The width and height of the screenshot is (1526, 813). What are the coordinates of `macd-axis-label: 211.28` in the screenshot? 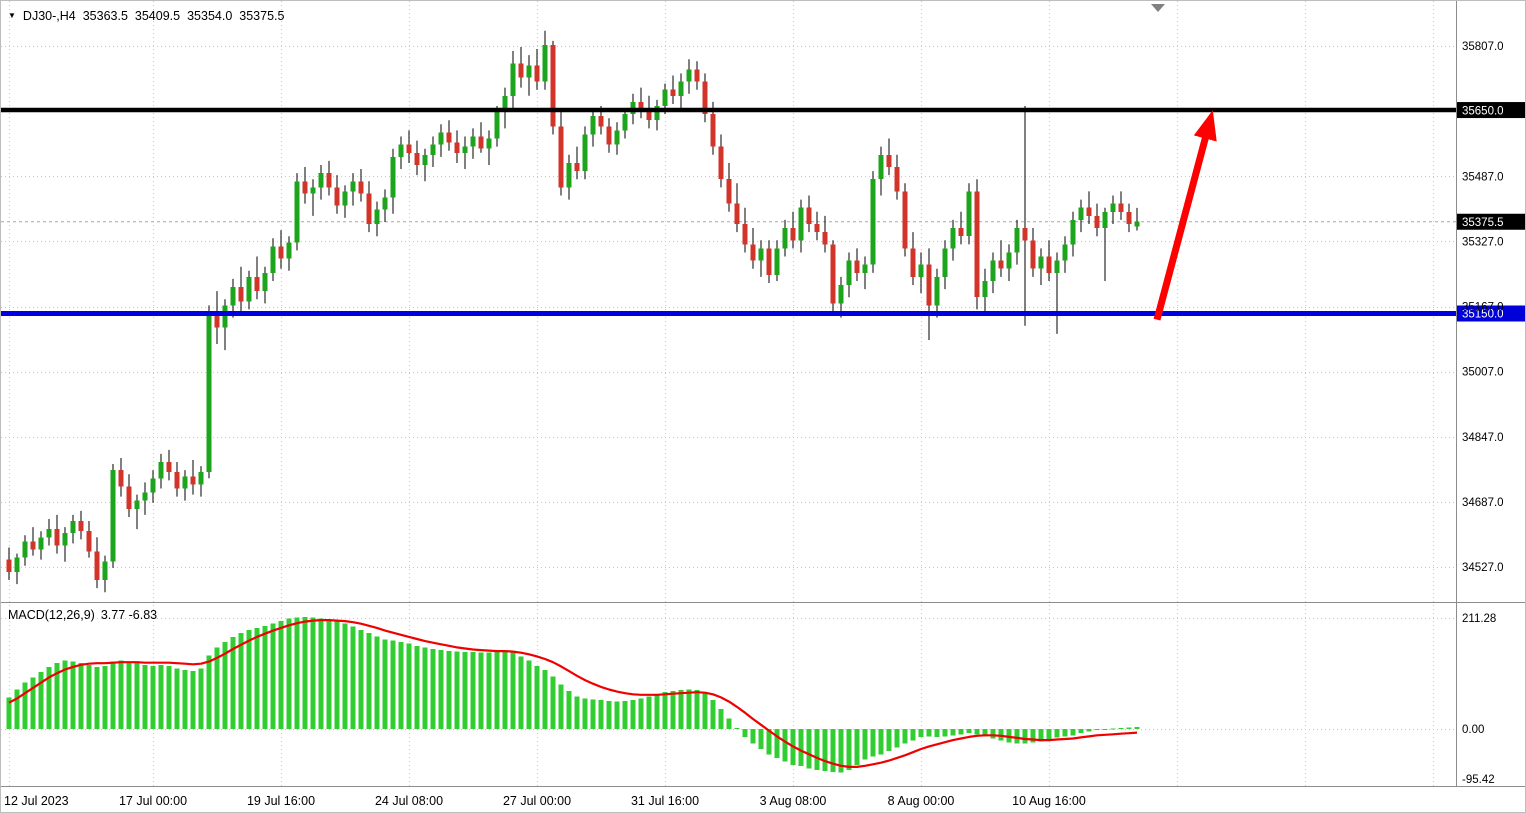 It's located at (1479, 619).